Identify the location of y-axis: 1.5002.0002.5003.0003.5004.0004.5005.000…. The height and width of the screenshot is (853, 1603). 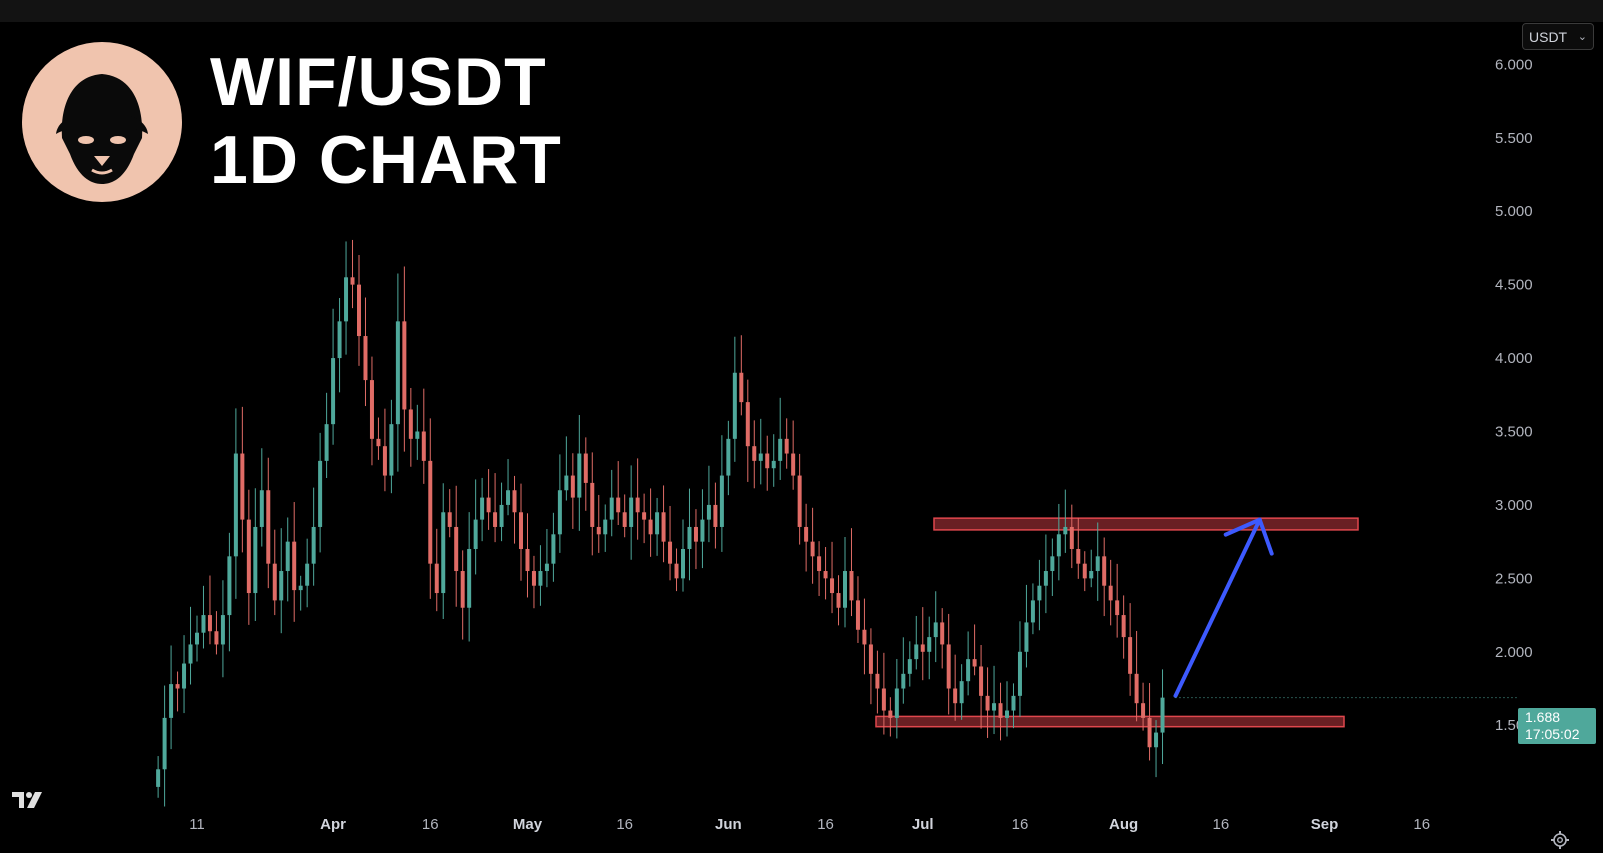
(1514, 395).